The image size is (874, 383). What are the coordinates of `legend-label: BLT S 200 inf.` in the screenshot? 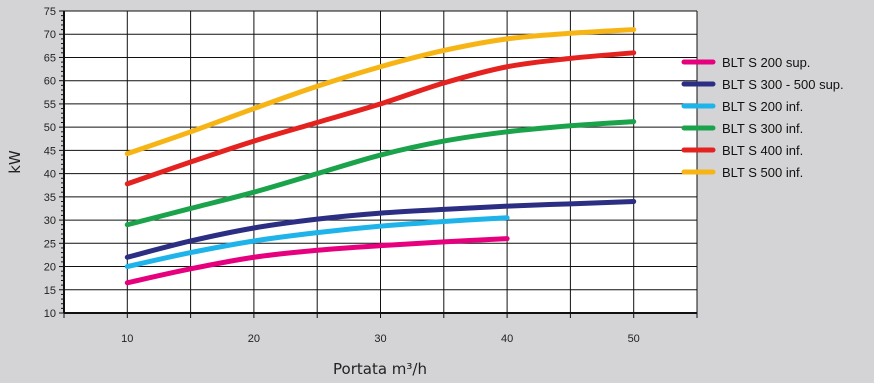 It's located at (762, 106).